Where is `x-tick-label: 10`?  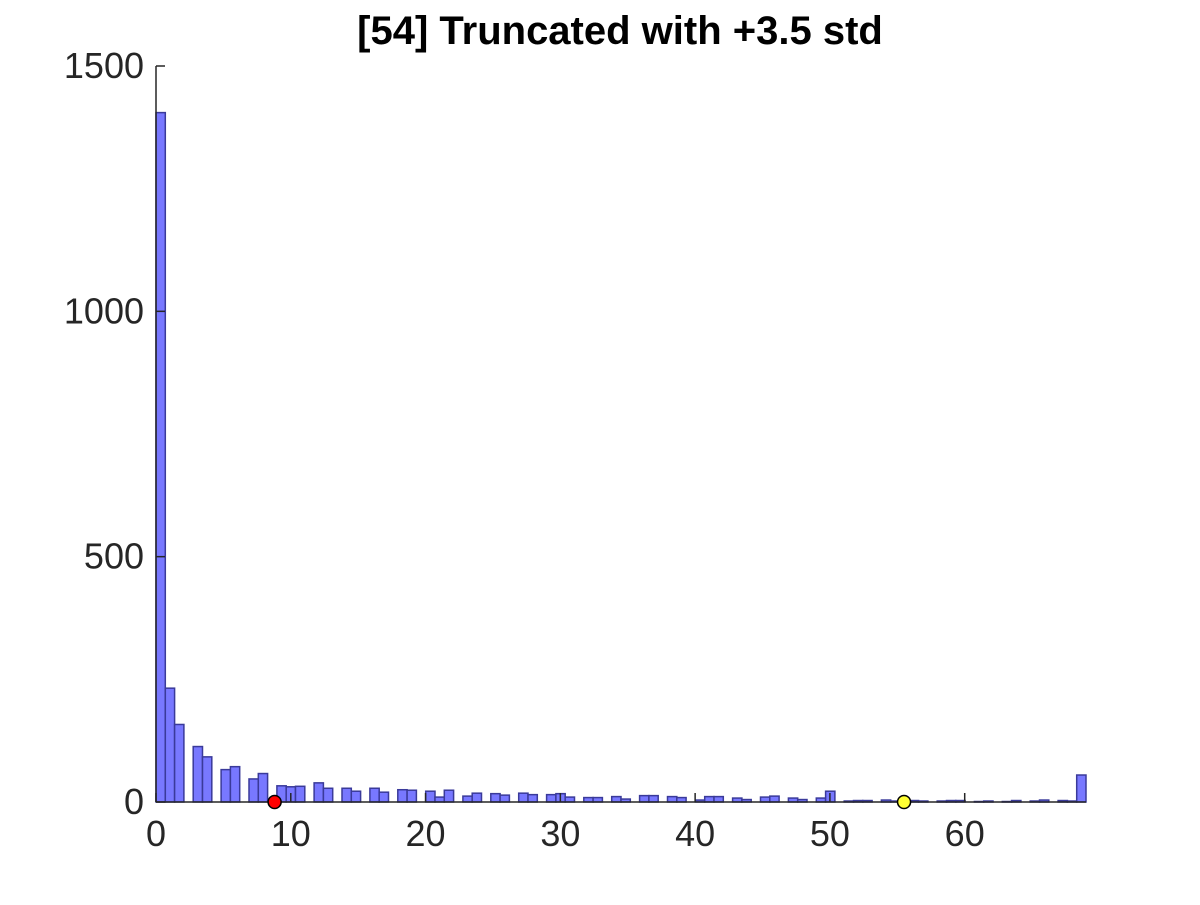 x-tick-label: 10 is located at coordinates (291, 833).